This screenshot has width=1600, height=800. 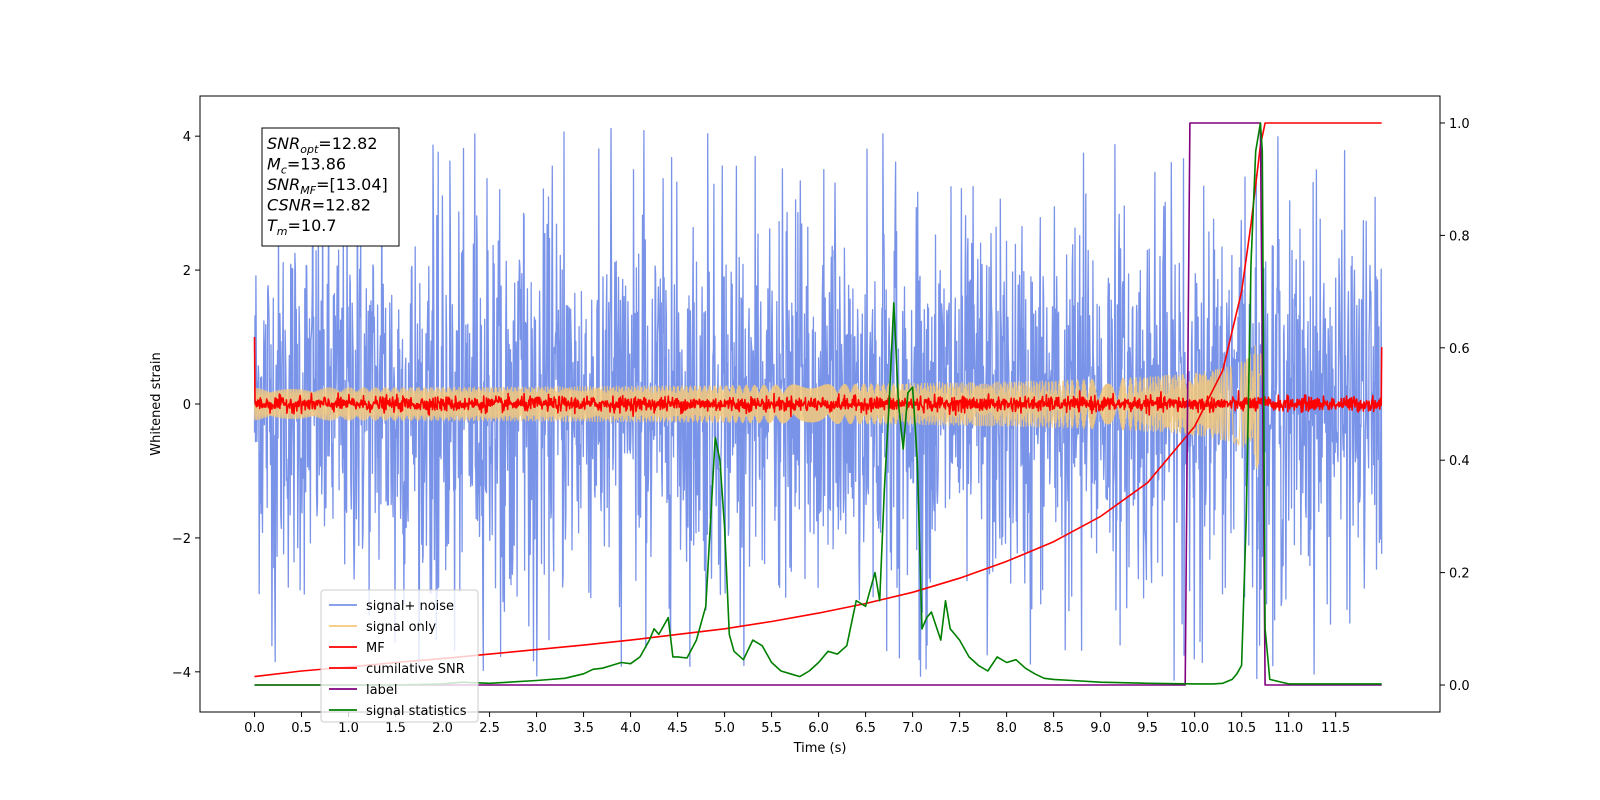 What do you see at coordinates (410, 606) in the screenshot?
I see `legend-entry: signal+ noise` at bounding box center [410, 606].